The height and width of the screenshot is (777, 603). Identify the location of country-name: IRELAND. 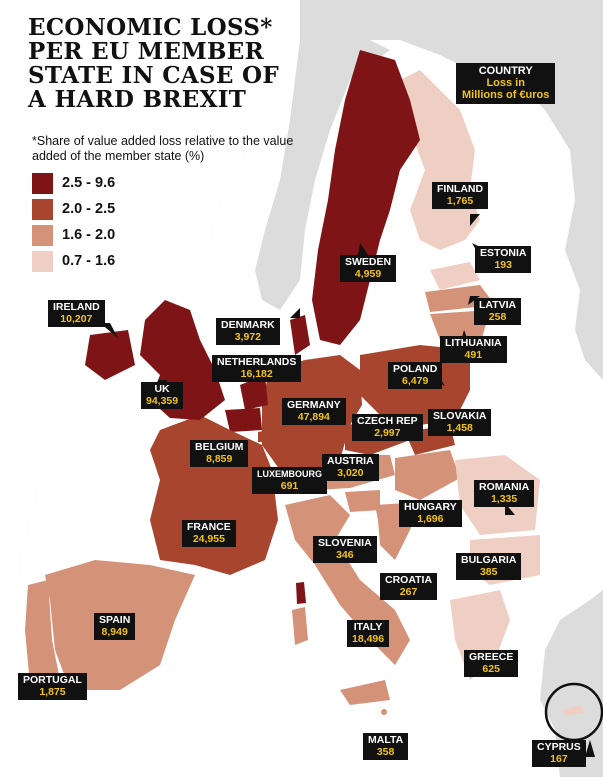
(76, 307).